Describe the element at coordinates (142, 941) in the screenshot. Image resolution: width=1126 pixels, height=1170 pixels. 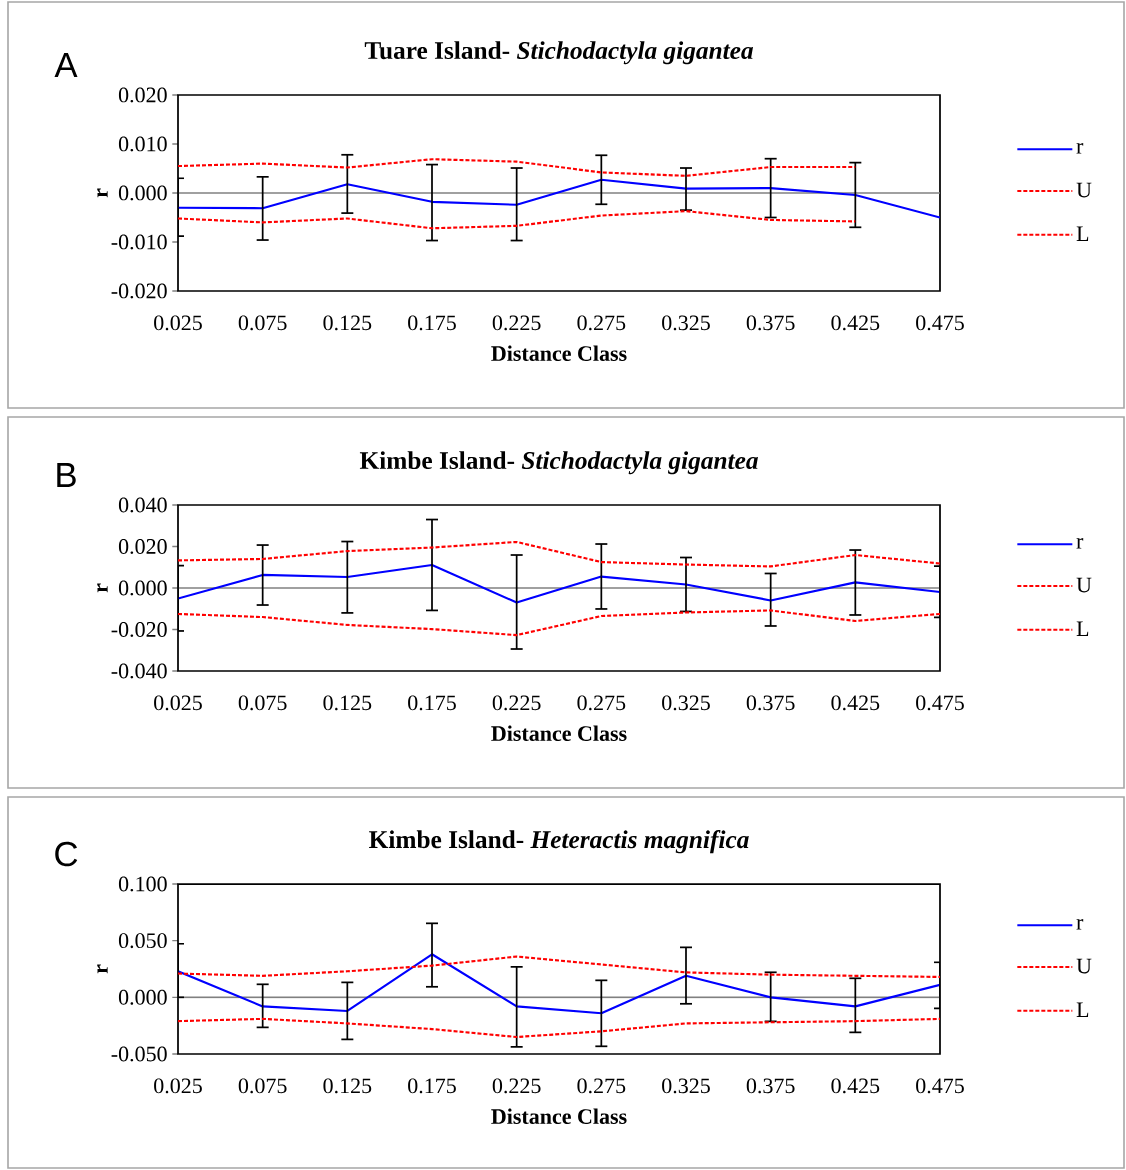
I see `y-tick-label: 0.050` at that location.